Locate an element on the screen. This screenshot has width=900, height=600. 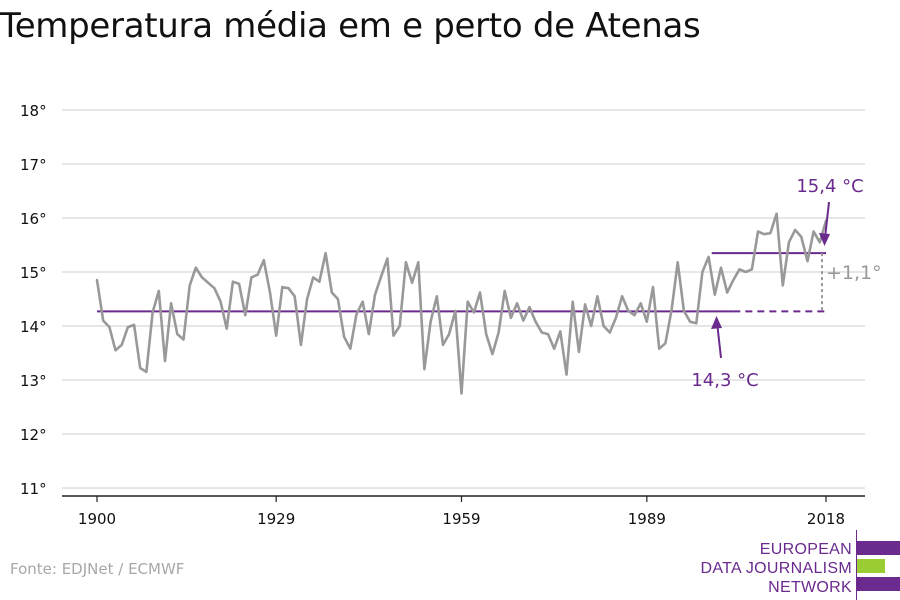
logo-divider is located at coordinates (856, 565).